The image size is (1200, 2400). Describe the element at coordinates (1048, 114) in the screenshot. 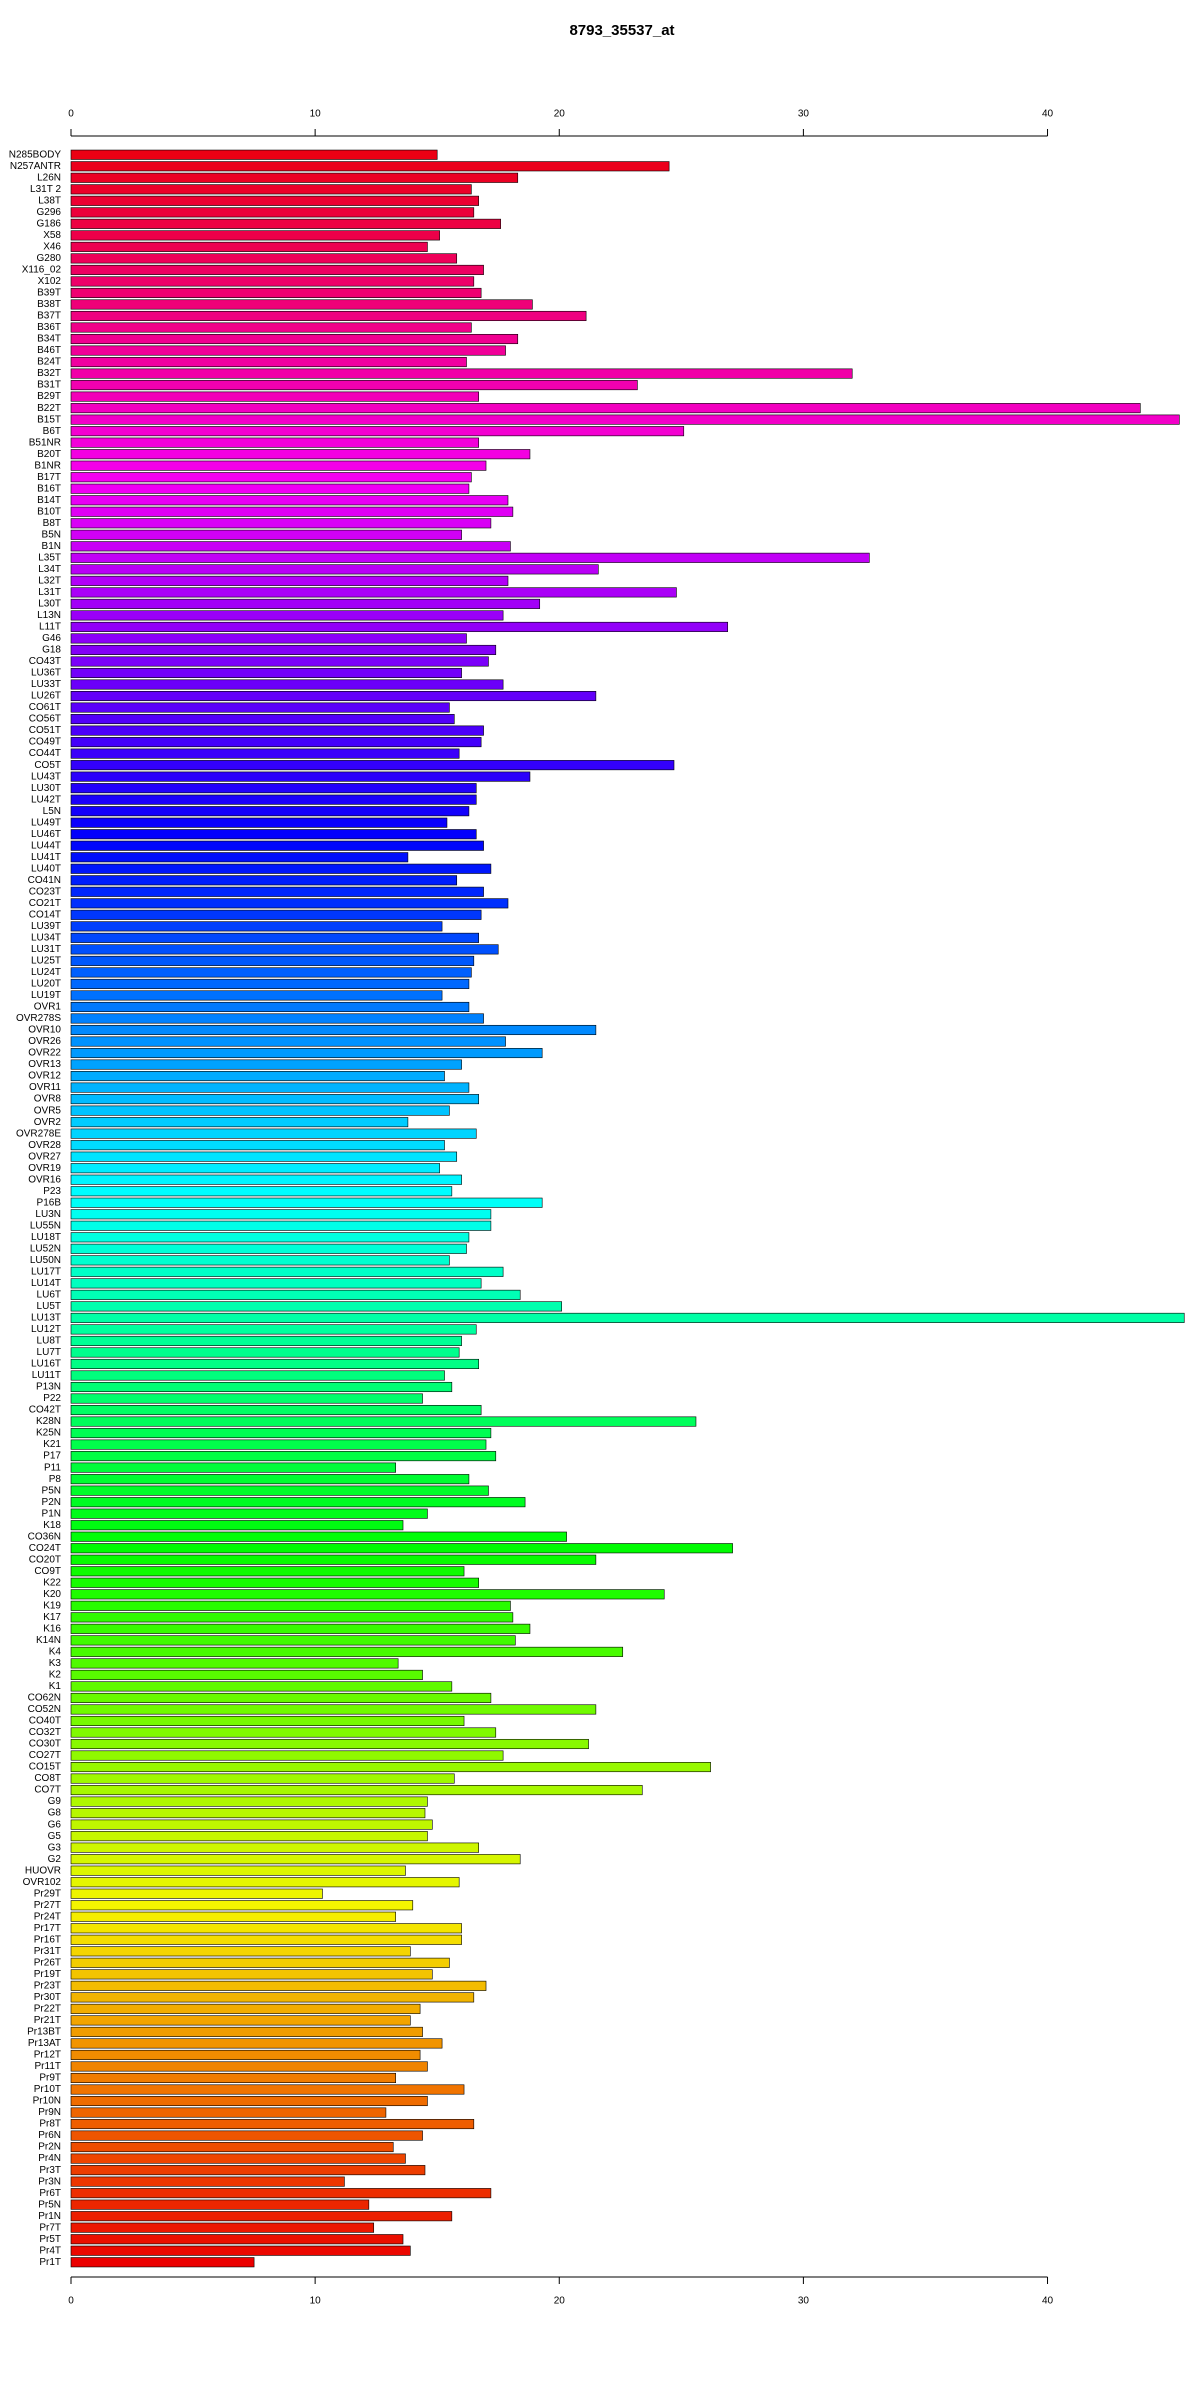

I see `x-tick-label: 40` at that location.